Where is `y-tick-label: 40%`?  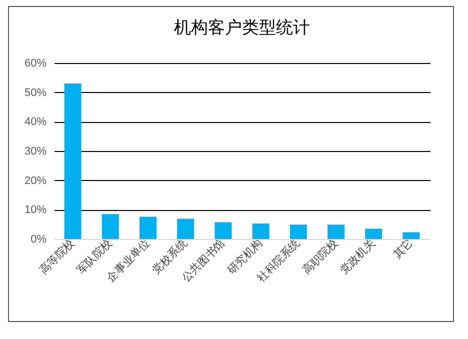
y-tick-label: 40% is located at coordinates (35, 122).